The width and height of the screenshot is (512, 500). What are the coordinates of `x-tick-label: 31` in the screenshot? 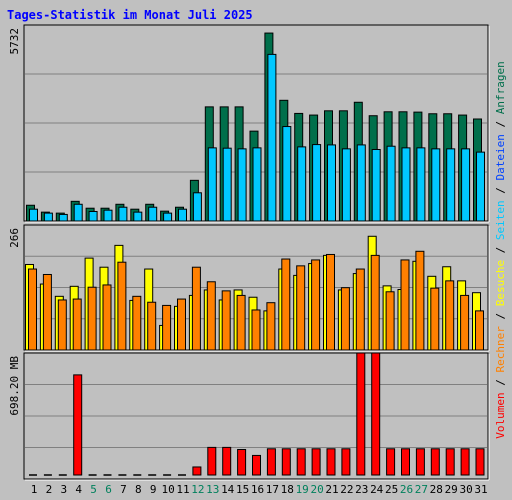 It's located at (480, 489).